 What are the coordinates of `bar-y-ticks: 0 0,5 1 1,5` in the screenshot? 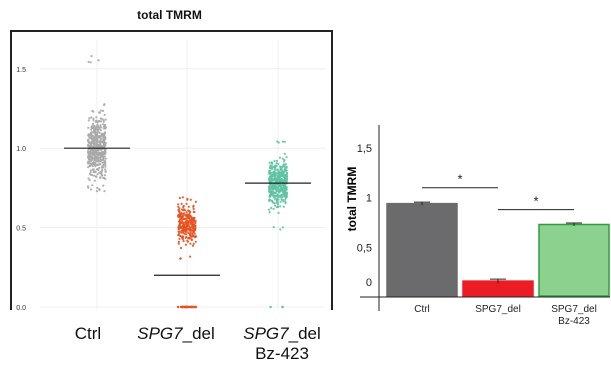 It's located at (364, 216).